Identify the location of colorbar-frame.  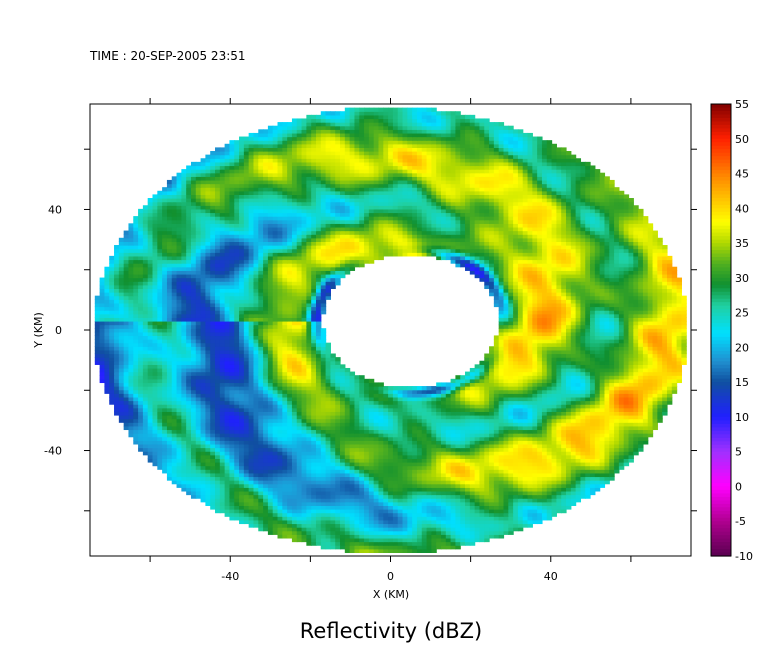
(721, 330).